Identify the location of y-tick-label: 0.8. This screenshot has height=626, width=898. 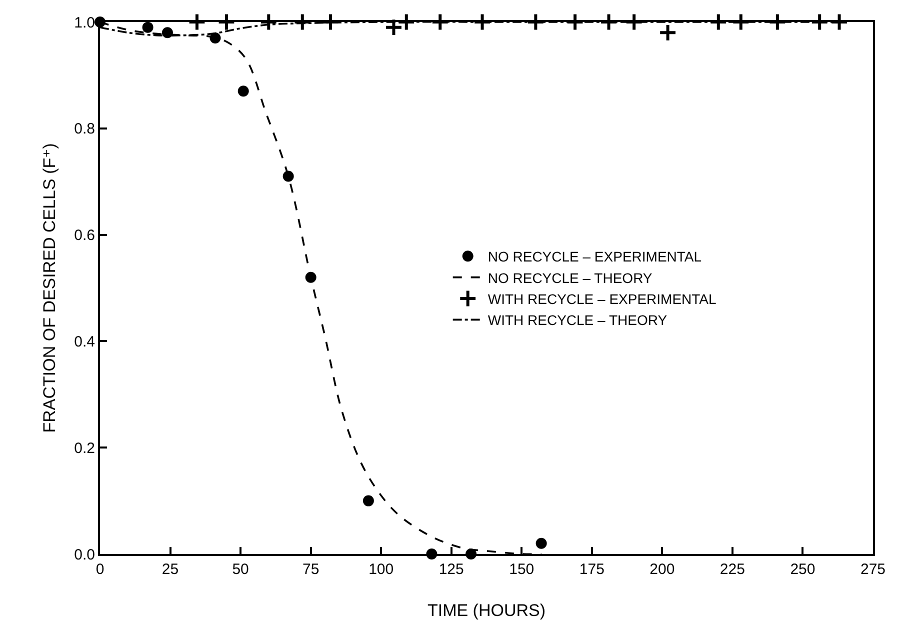
(84, 129).